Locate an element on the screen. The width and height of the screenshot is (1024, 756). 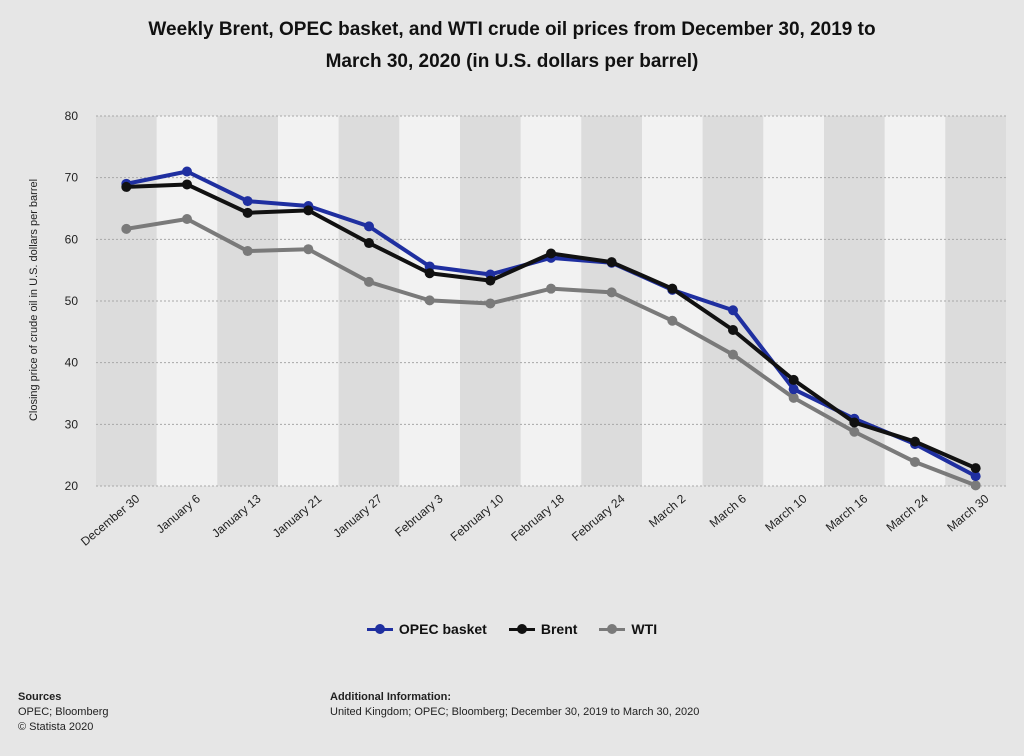
copyright-text: © Statista 2020 is located at coordinates (56, 727).